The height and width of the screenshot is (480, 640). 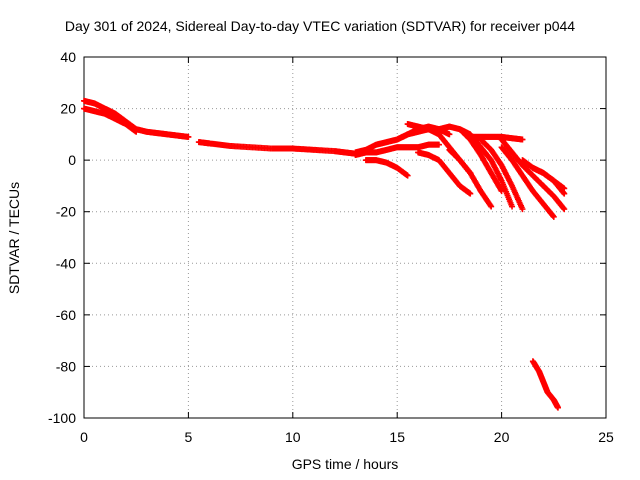 What do you see at coordinates (66, 315) in the screenshot?
I see `y-tick-label: -60` at bounding box center [66, 315].